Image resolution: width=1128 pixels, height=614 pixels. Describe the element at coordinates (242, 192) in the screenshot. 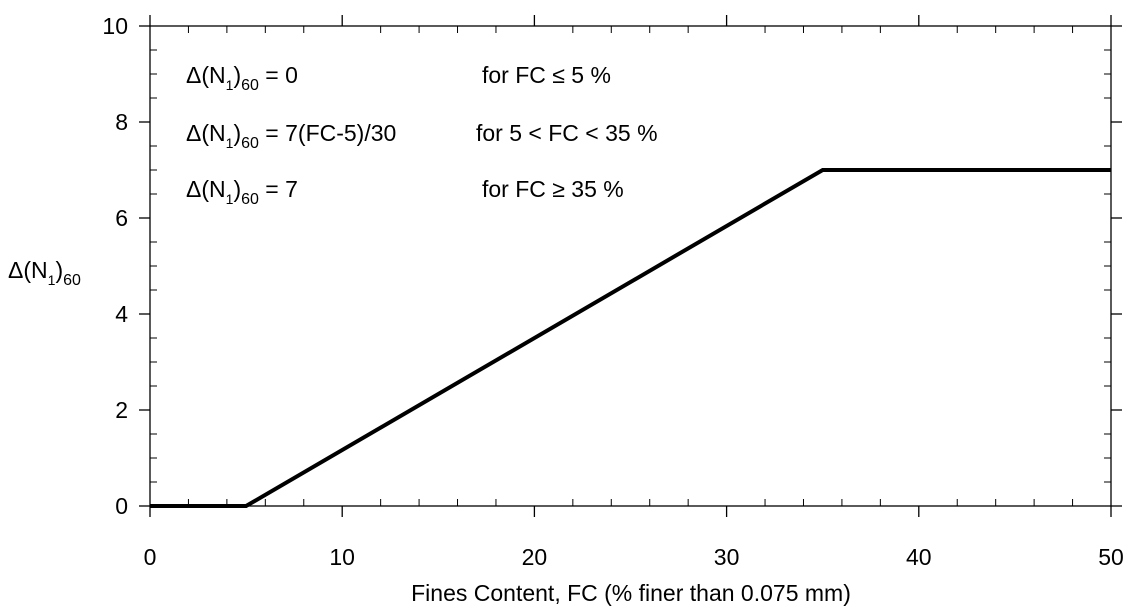

I see `annotation-3-equation: Δ(N1)60 = 7` at that location.